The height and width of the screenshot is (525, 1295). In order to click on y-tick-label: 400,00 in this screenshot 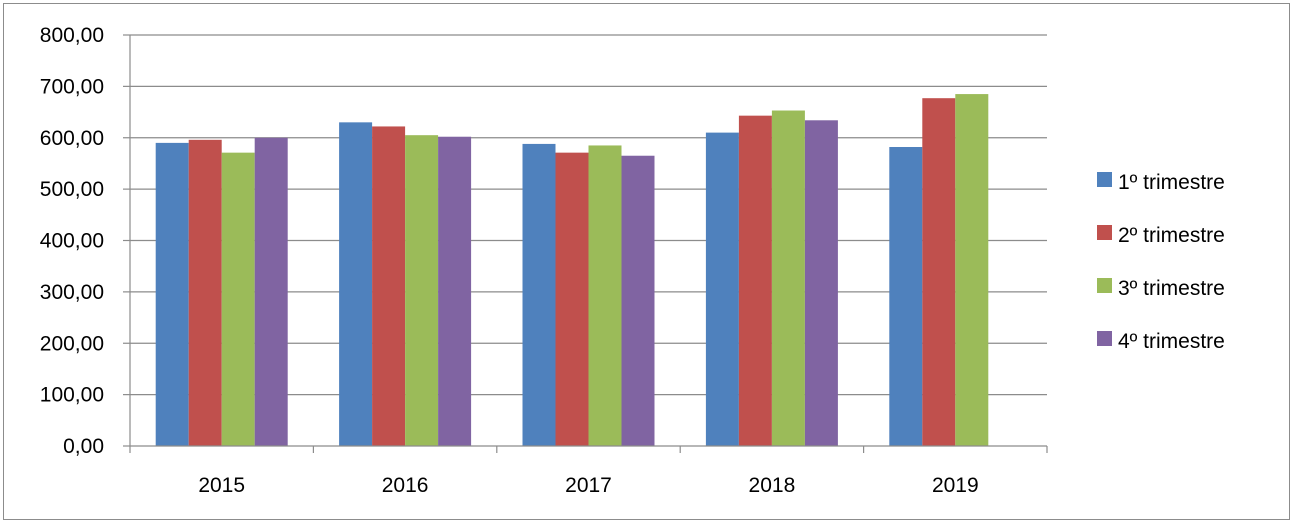, I will do `click(72, 241)`.